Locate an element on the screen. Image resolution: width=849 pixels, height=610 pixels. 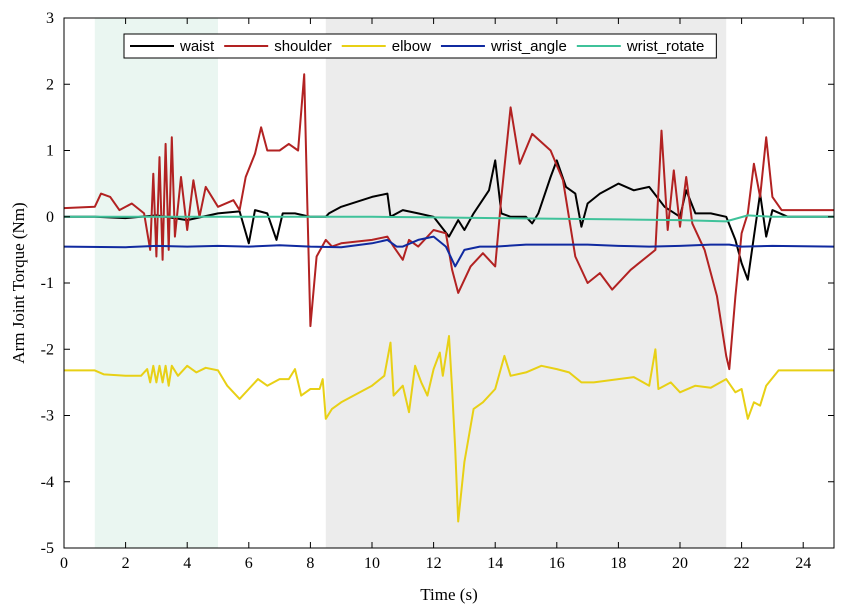
x-axis-title: Time (s) is located at coordinates (448, 594).